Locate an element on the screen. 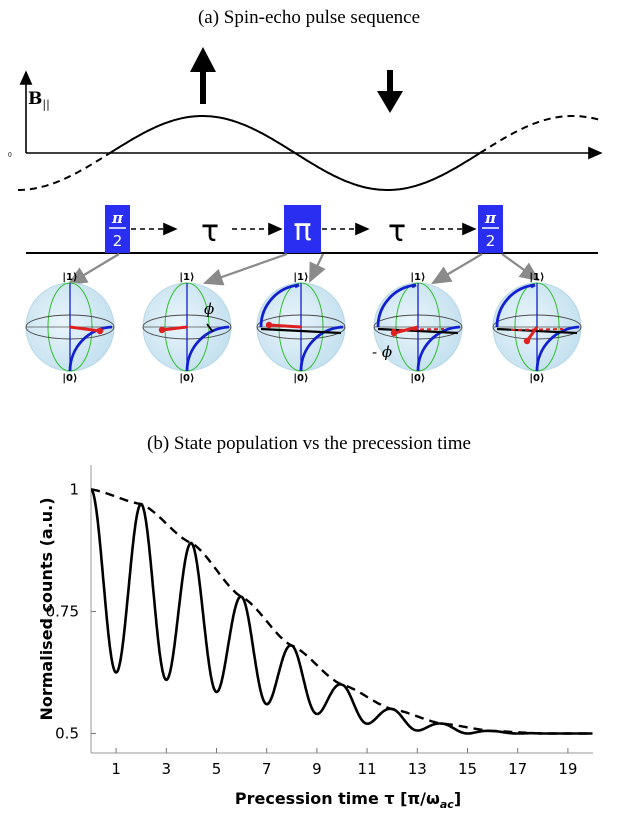 The image size is (618, 813). field-wave-dashed-right is located at coordinates (540, 134).